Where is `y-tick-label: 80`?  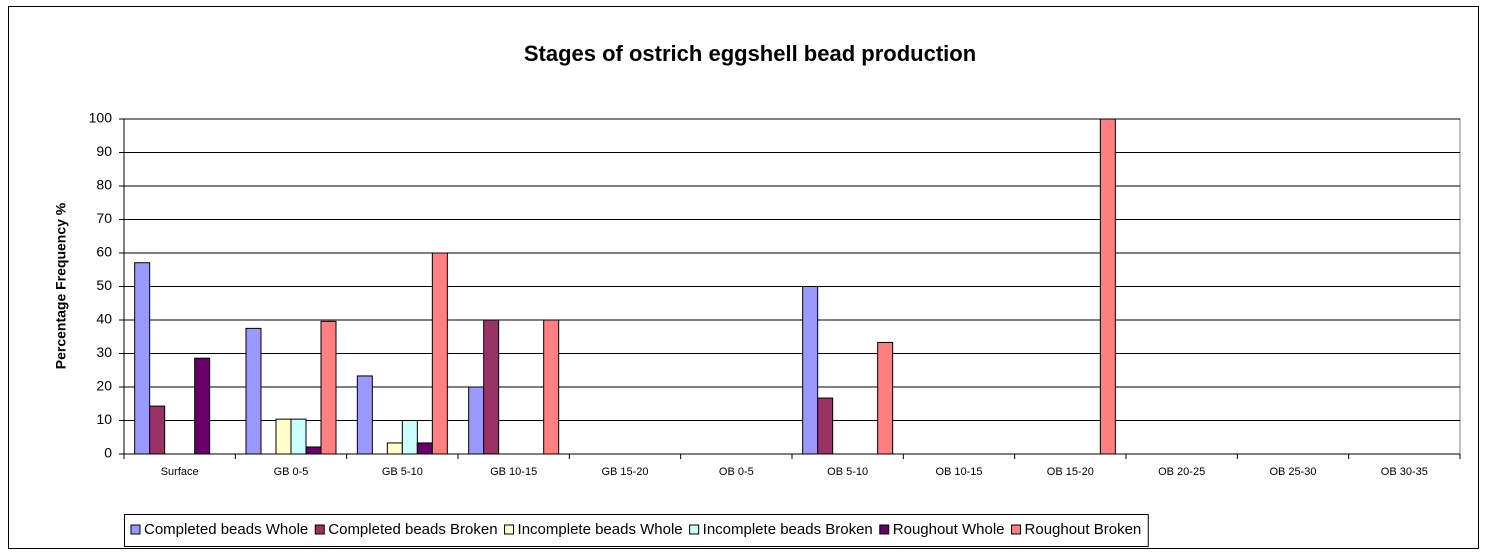 y-tick-label: 80 is located at coordinates (104, 185).